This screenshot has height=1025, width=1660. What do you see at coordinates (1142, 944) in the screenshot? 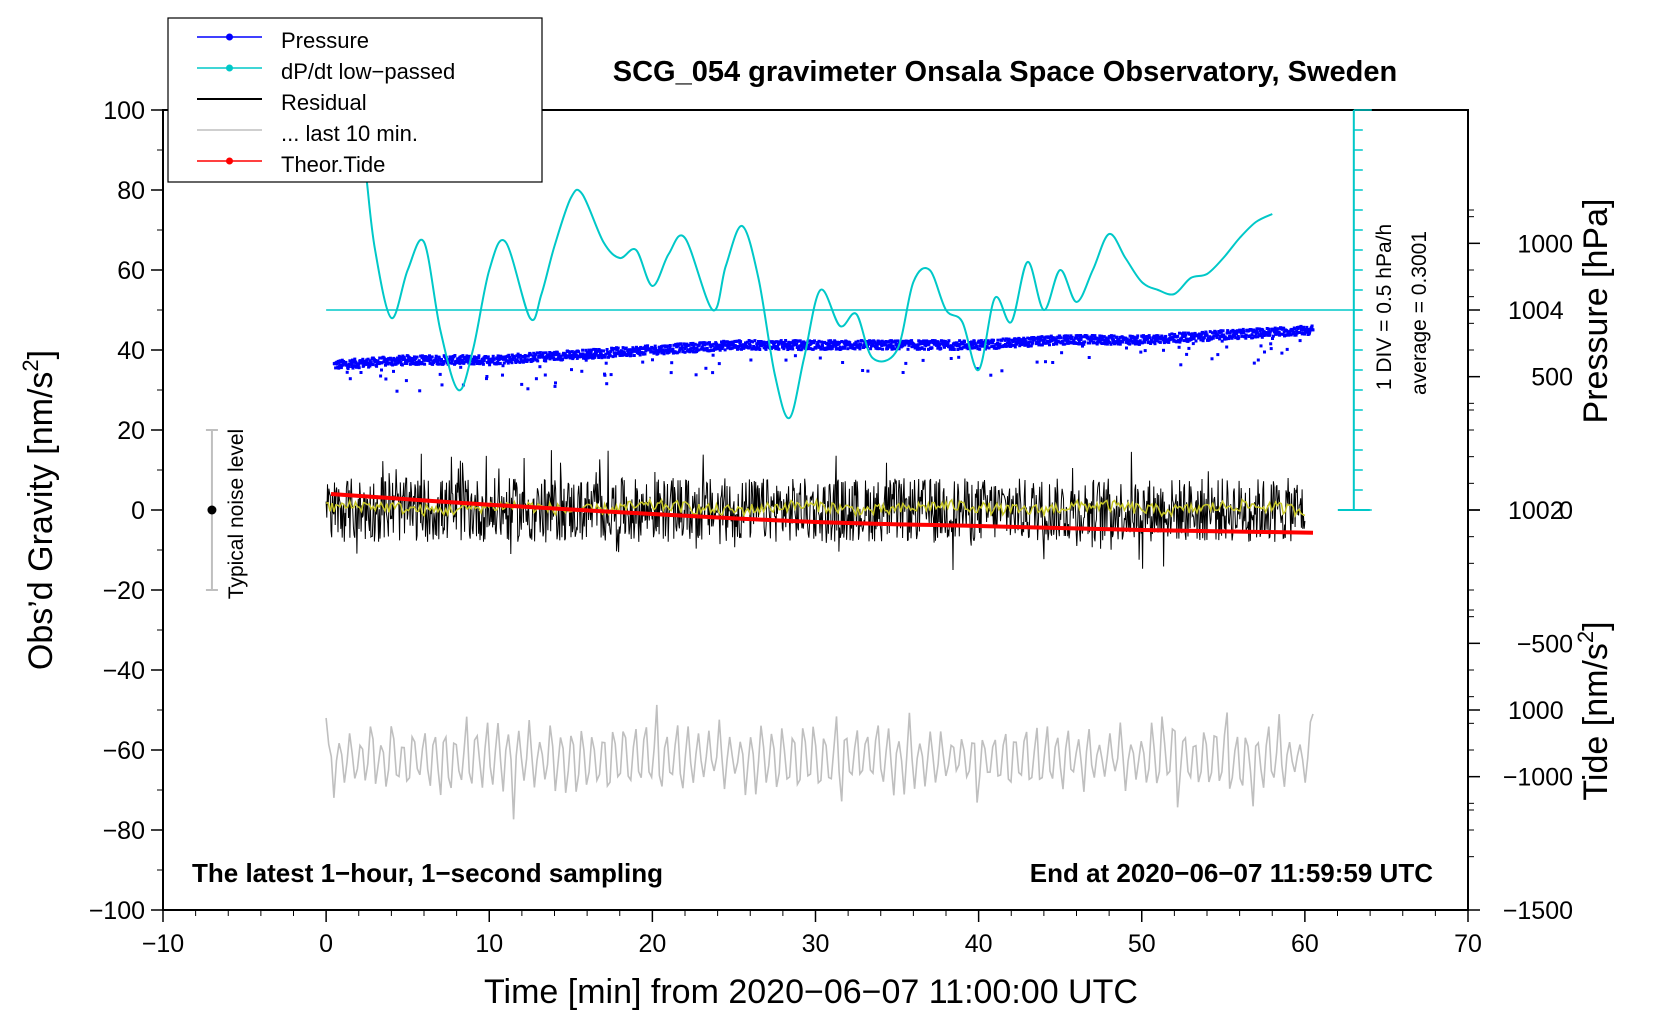
I see `x-tick-label: 50` at bounding box center [1142, 944].